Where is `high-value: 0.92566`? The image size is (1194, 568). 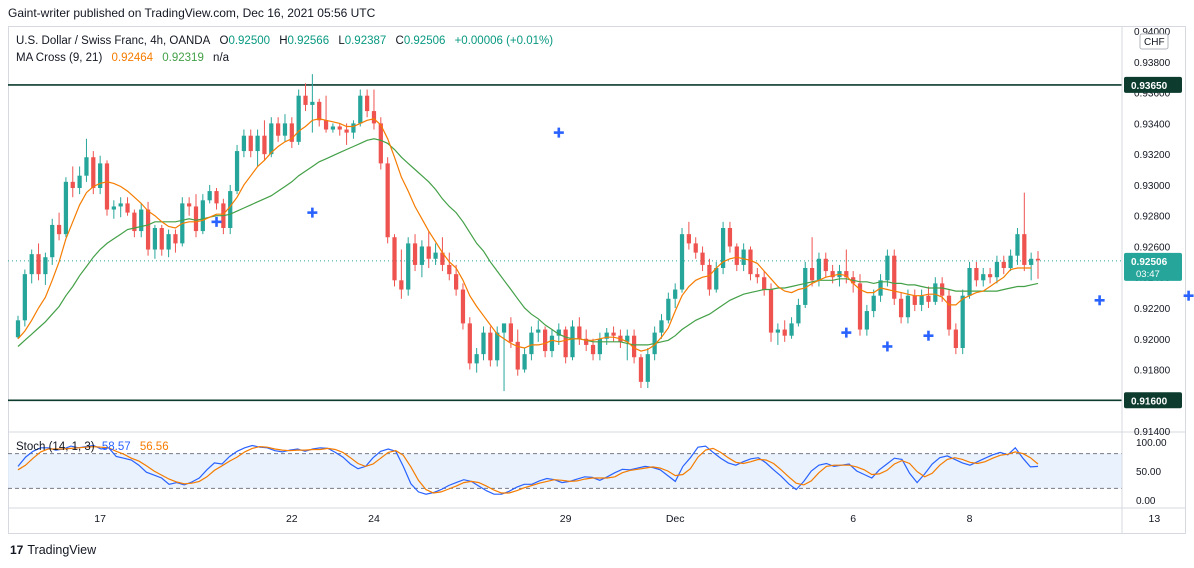 high-value: 0.92566 is located at coordinates (308, 41).